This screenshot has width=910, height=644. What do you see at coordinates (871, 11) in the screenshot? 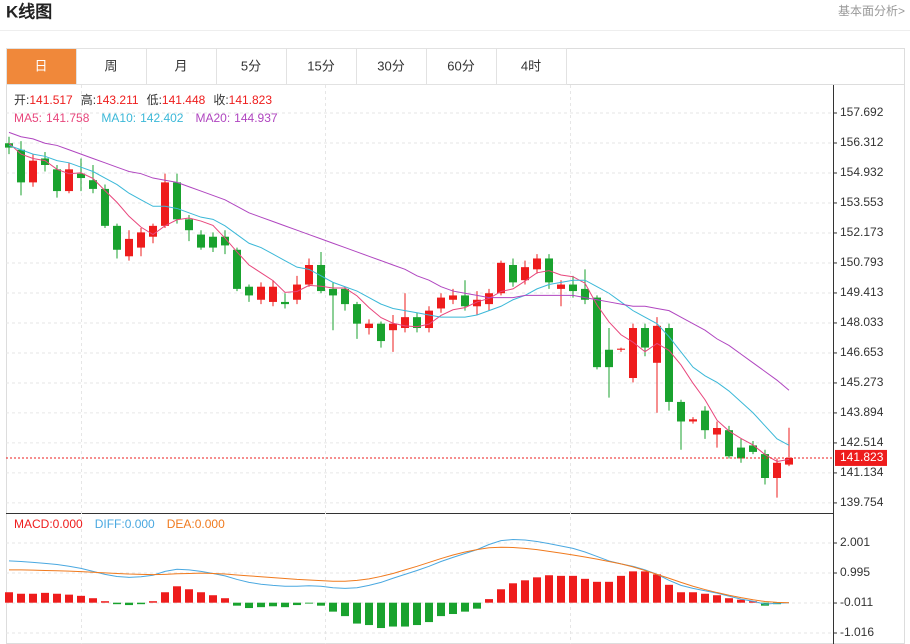
I see `analysis-link: 基本面分析>` at bounding box center [871, 11].